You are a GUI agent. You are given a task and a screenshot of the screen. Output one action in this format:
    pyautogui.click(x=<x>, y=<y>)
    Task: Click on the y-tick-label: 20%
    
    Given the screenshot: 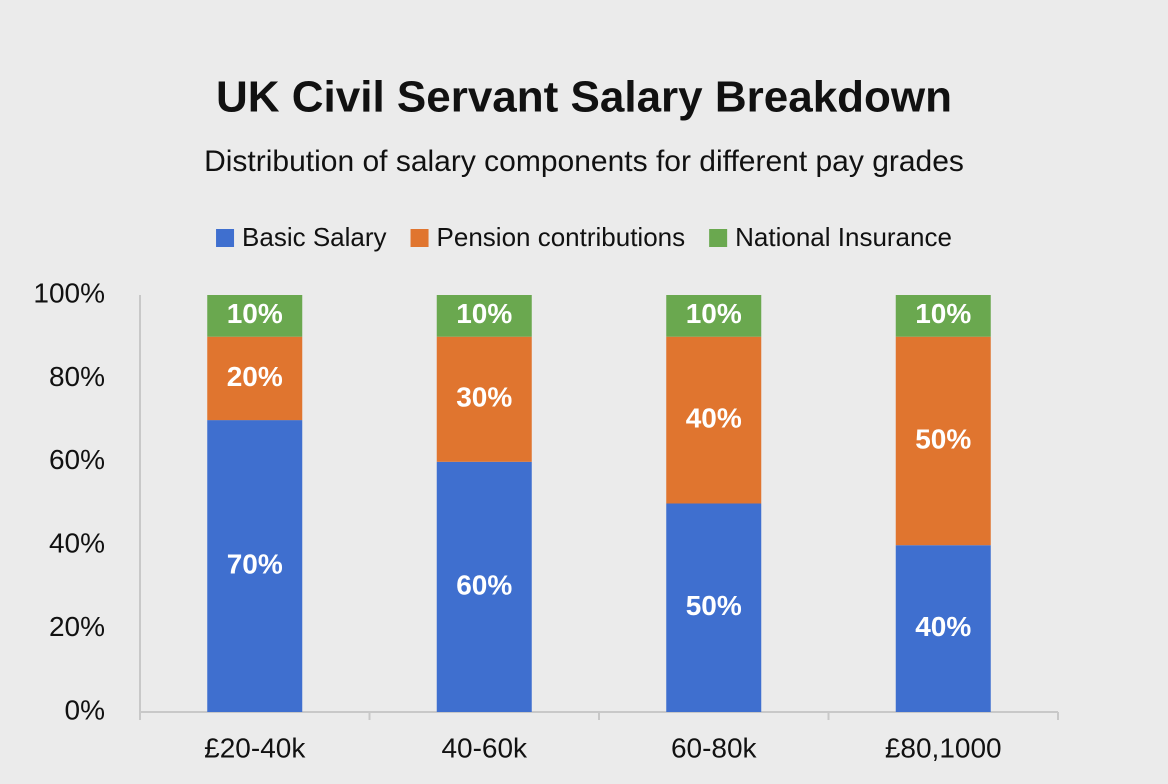 What is the action you would take?
    pyautogui.click(x=77, y=626)
    